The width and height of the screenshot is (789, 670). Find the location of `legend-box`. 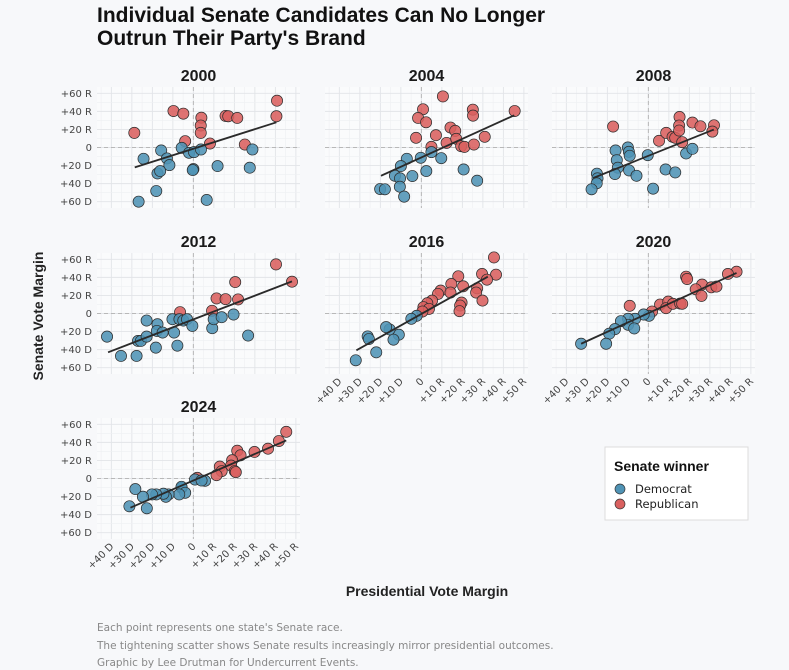

legend-box is located at coordinates (676, 483).